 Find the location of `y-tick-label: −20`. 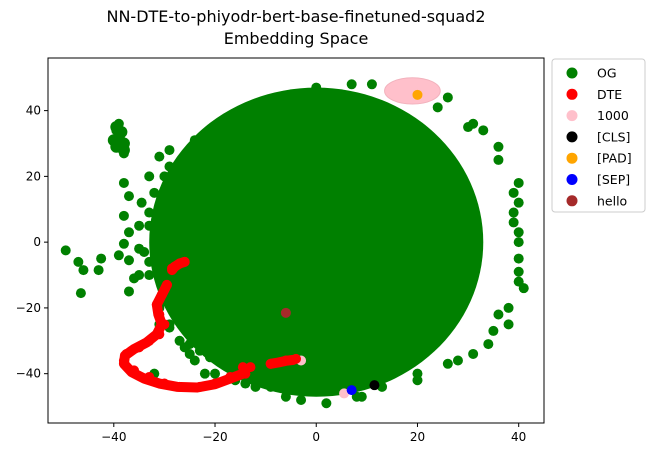

y-tick-label: −20 is located at coordinates (28, 308).